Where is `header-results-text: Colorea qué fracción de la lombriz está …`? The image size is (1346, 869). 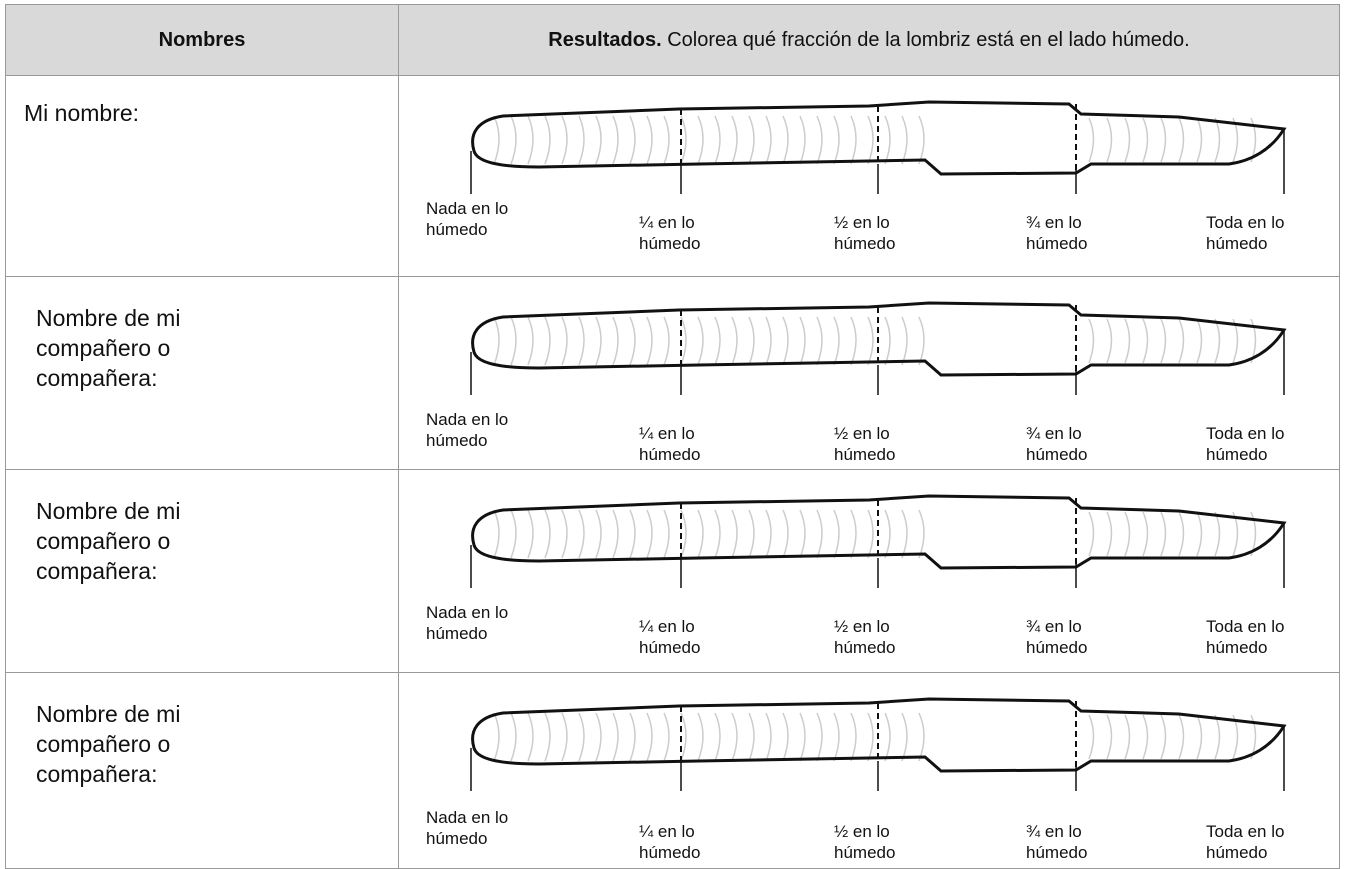
header-results-text: Colorea qué fracción de la lombriz está … is located at coordinates (928, 39).